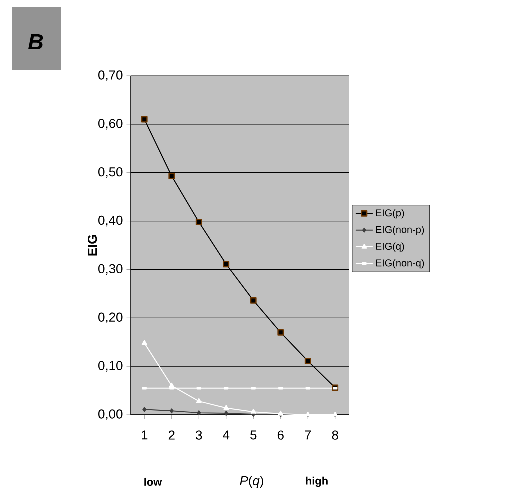 This screenshot has height=496, width=529. What do you see at coordinates (93, 245) in the screenshot?
I see `y-axis-title: EIG` at bounding box center [93, 245].